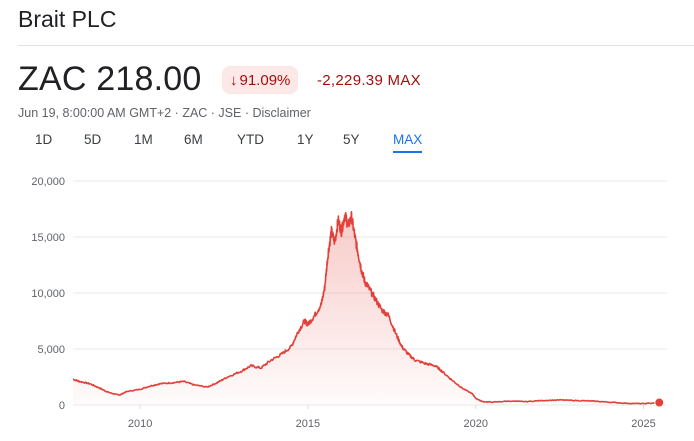  Describe the element at coordinates (48, 182) in the screenshot. I see `y-tick-label: 20,000` at that location.